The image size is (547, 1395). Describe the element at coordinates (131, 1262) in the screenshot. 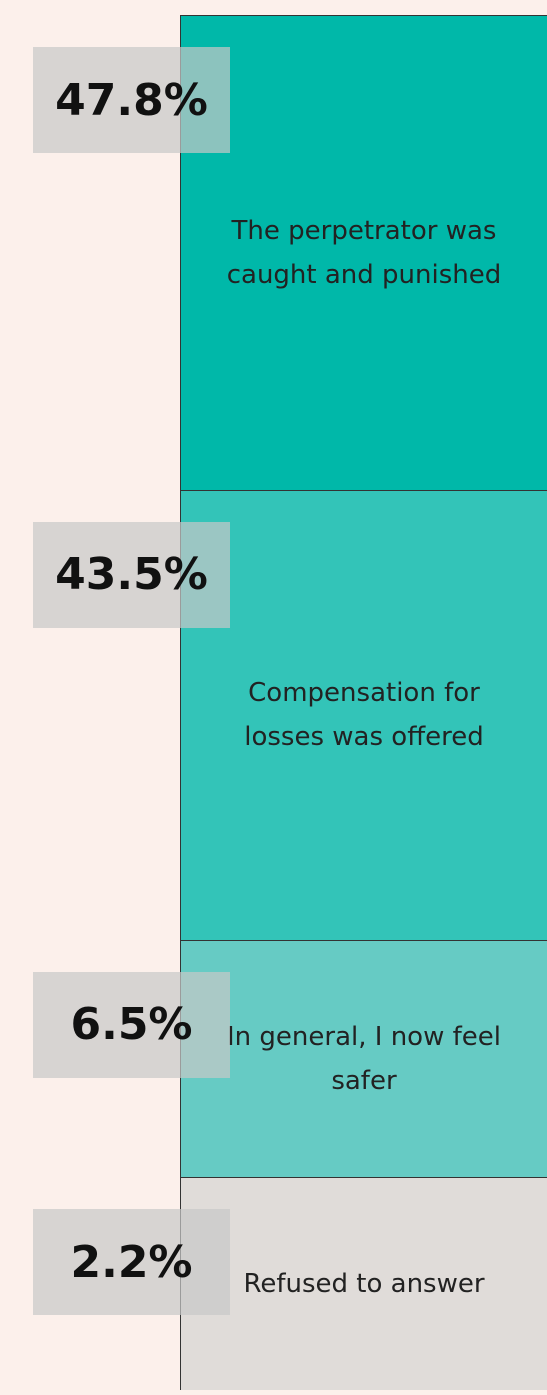

I see `value-label: 2.2%` at that location.